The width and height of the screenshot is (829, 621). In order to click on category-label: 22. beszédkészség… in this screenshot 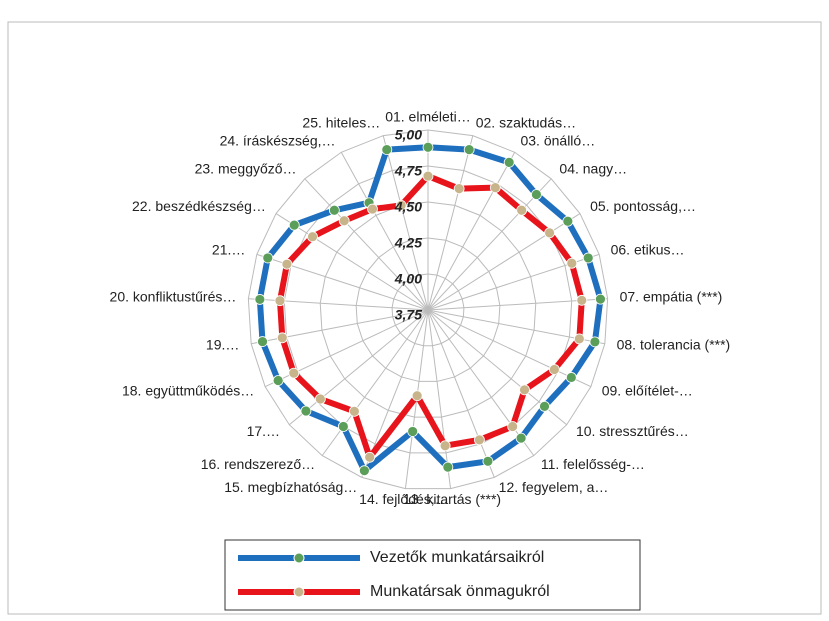, I will do `click(199, 206)`.